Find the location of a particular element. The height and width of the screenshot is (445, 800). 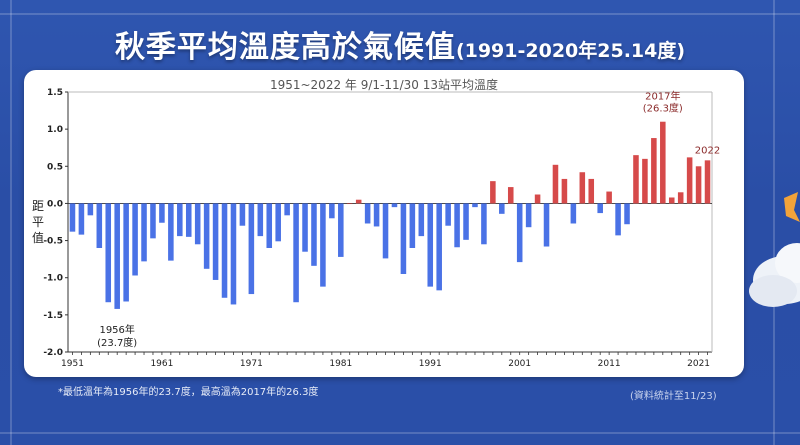

bar-2004 is located at coordinates (546, 225).